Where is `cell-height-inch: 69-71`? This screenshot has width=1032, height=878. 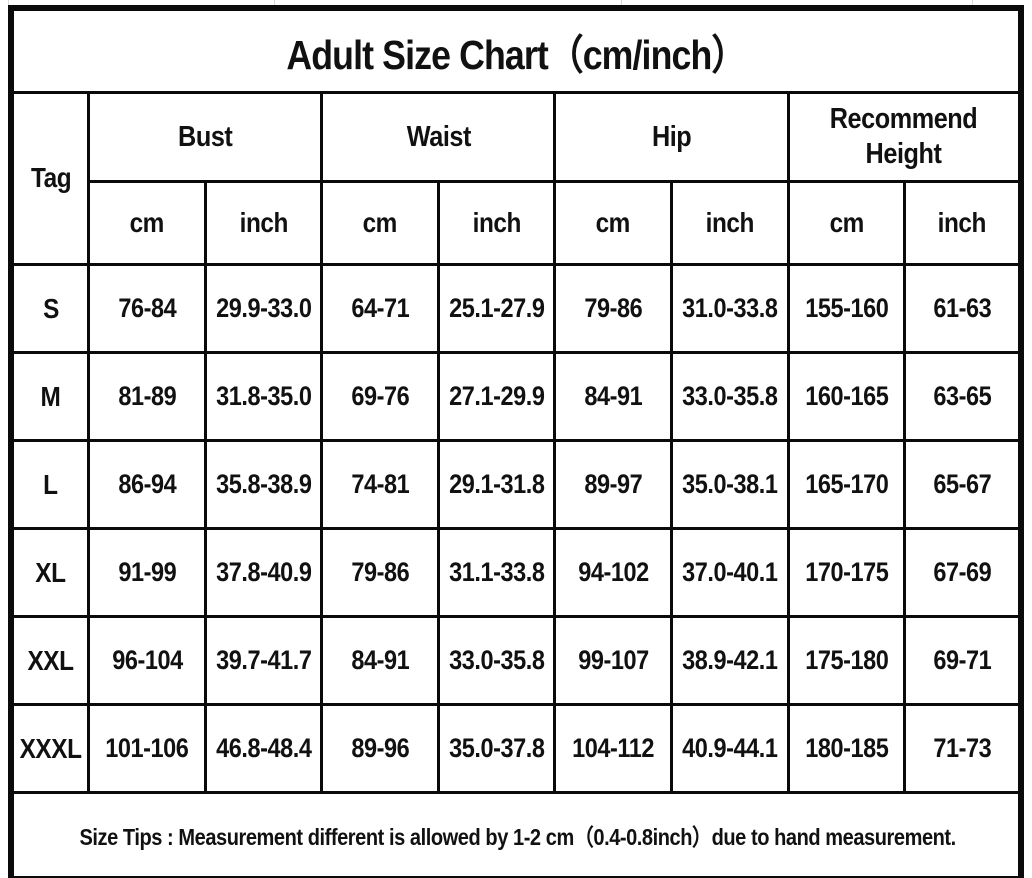 cell-height-inch: 69-71 is located at coordinates (963, 660).